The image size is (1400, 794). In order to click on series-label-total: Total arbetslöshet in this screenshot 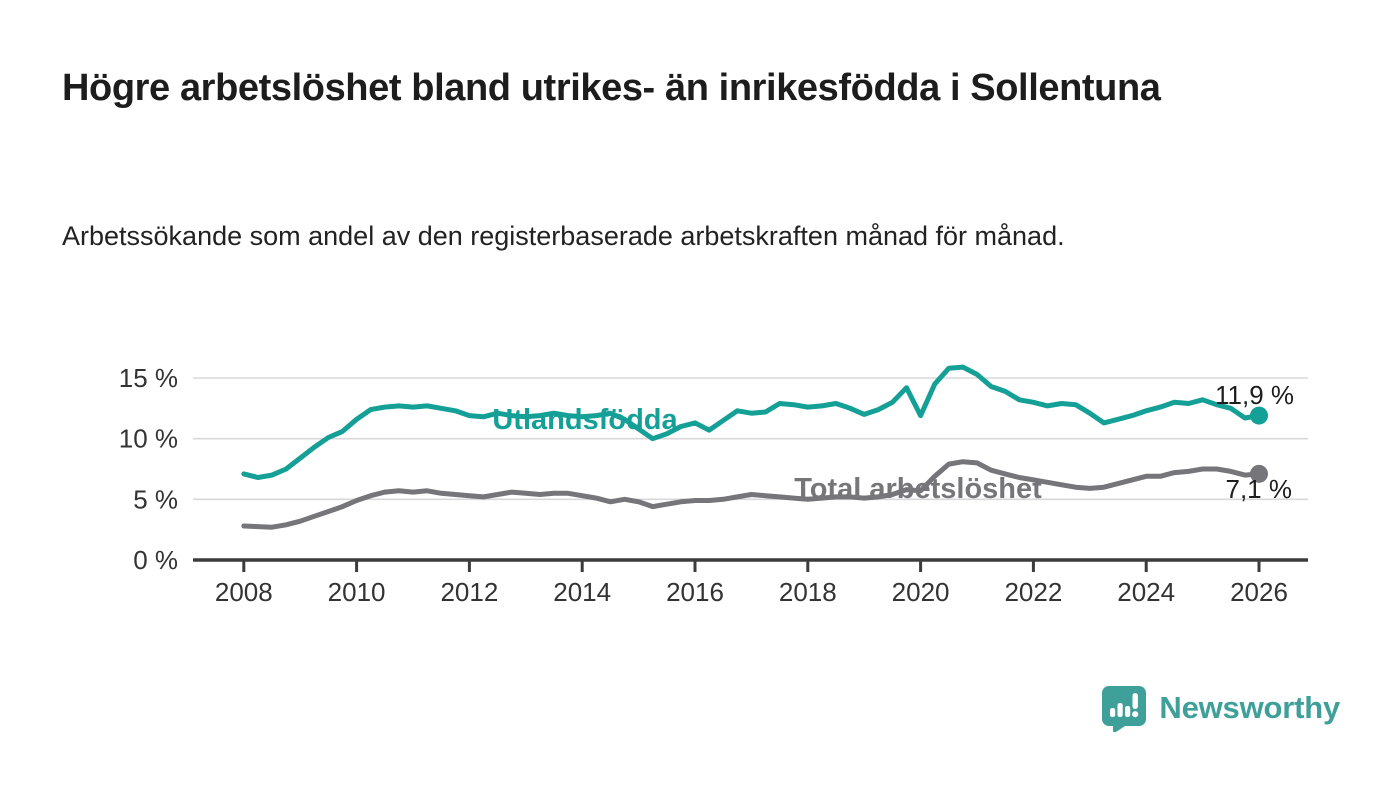, I will do `click(918, 489)`.